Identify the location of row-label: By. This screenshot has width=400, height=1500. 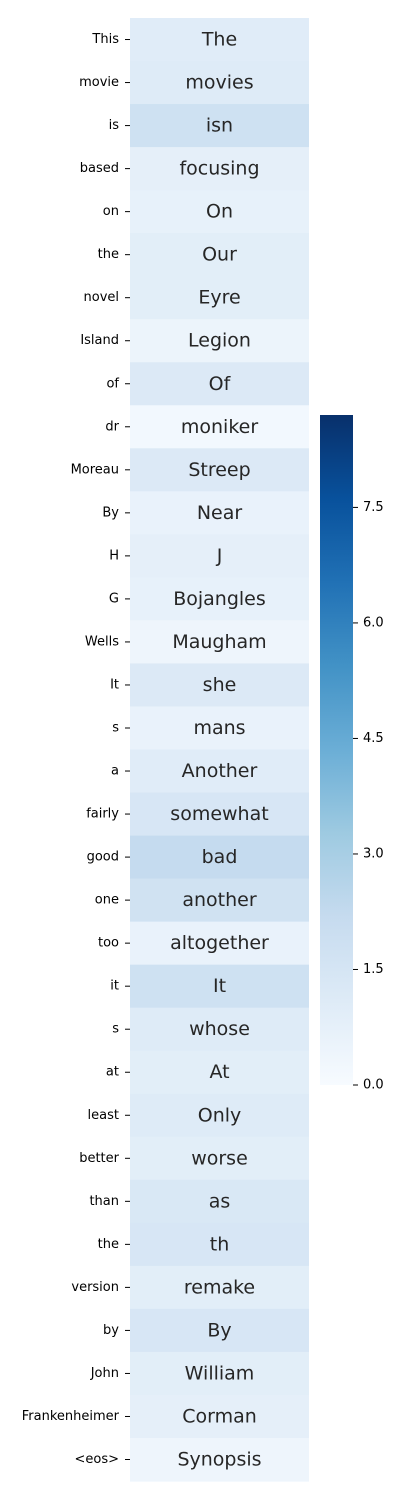
(110, 512).